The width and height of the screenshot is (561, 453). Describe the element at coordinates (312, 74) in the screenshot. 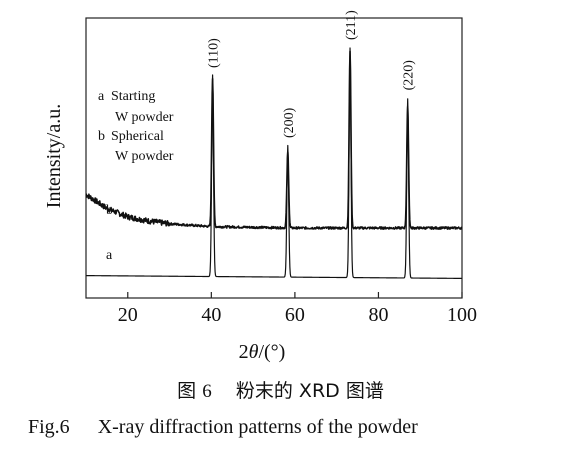

I see `peak-labels: (110) (200) (211) (220)` at that location.